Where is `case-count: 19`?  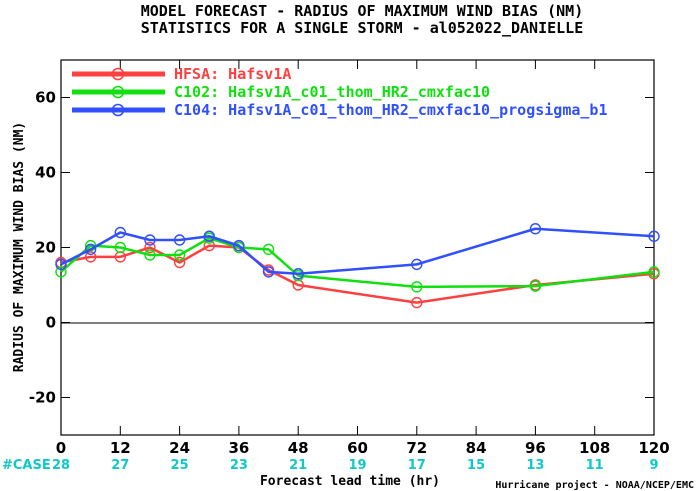
case-count: 19 is located at coordinates (357, 465).